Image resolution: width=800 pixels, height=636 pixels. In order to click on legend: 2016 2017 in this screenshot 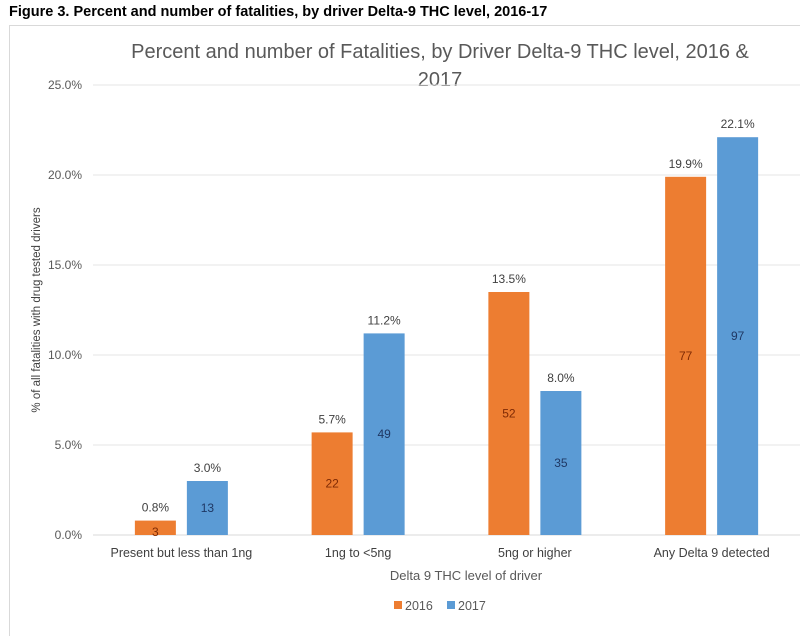, I will do `click(440, 606)`.